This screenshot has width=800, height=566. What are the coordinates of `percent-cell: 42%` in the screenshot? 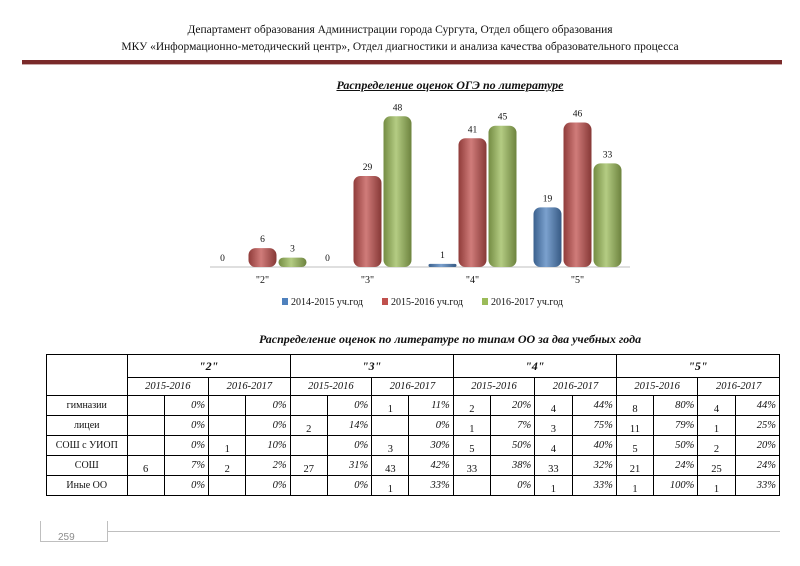 It's located at (431, 465).